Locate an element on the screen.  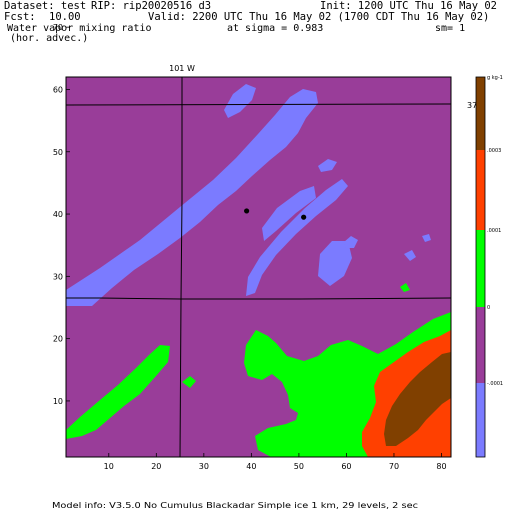
x-tick-label: 80 is located at coordinates (441, 466).